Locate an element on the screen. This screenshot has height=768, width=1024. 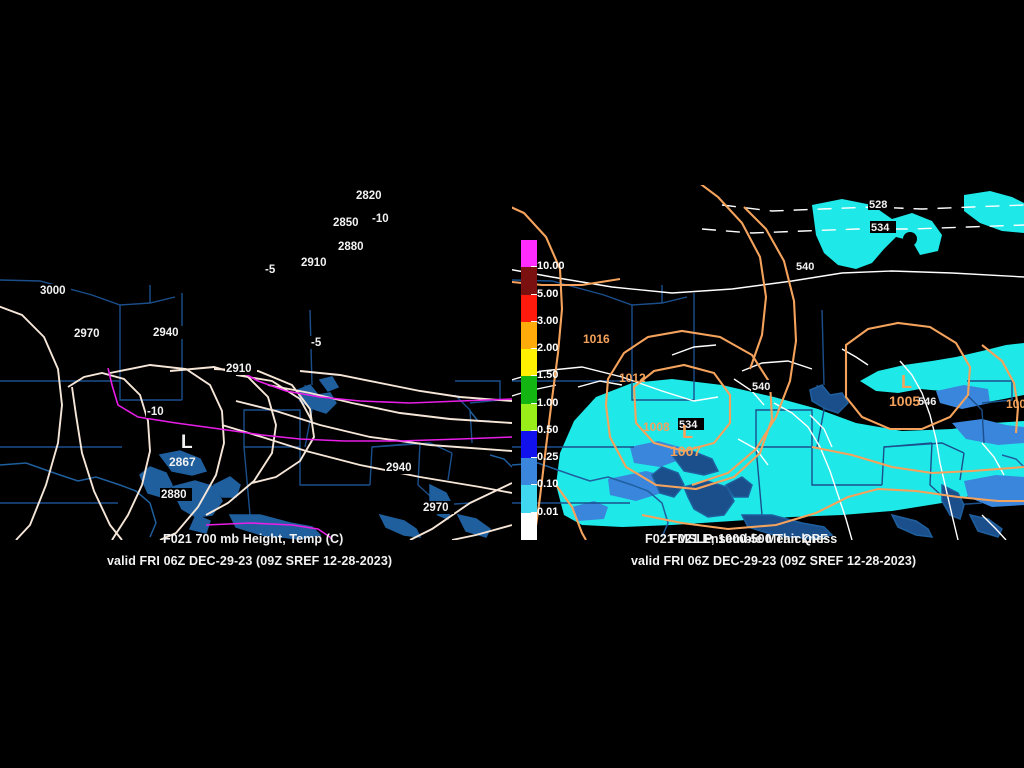
low-center-700mb: L 2867 is located at coordinates (182, 450).